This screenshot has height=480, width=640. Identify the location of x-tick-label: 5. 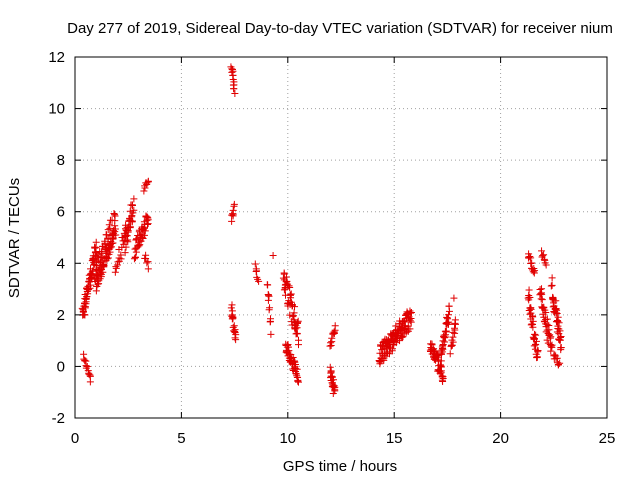
(181, 438).